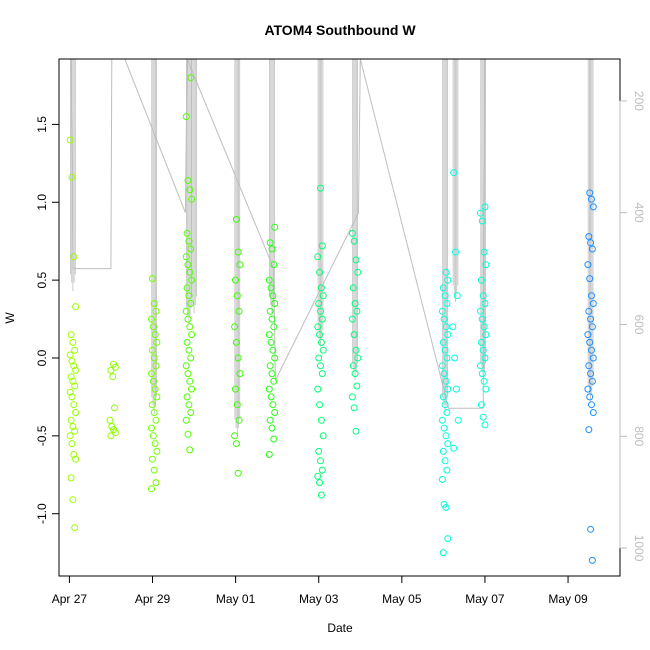  I want to click on y-tick-label: 0.0, so click(42, 357).